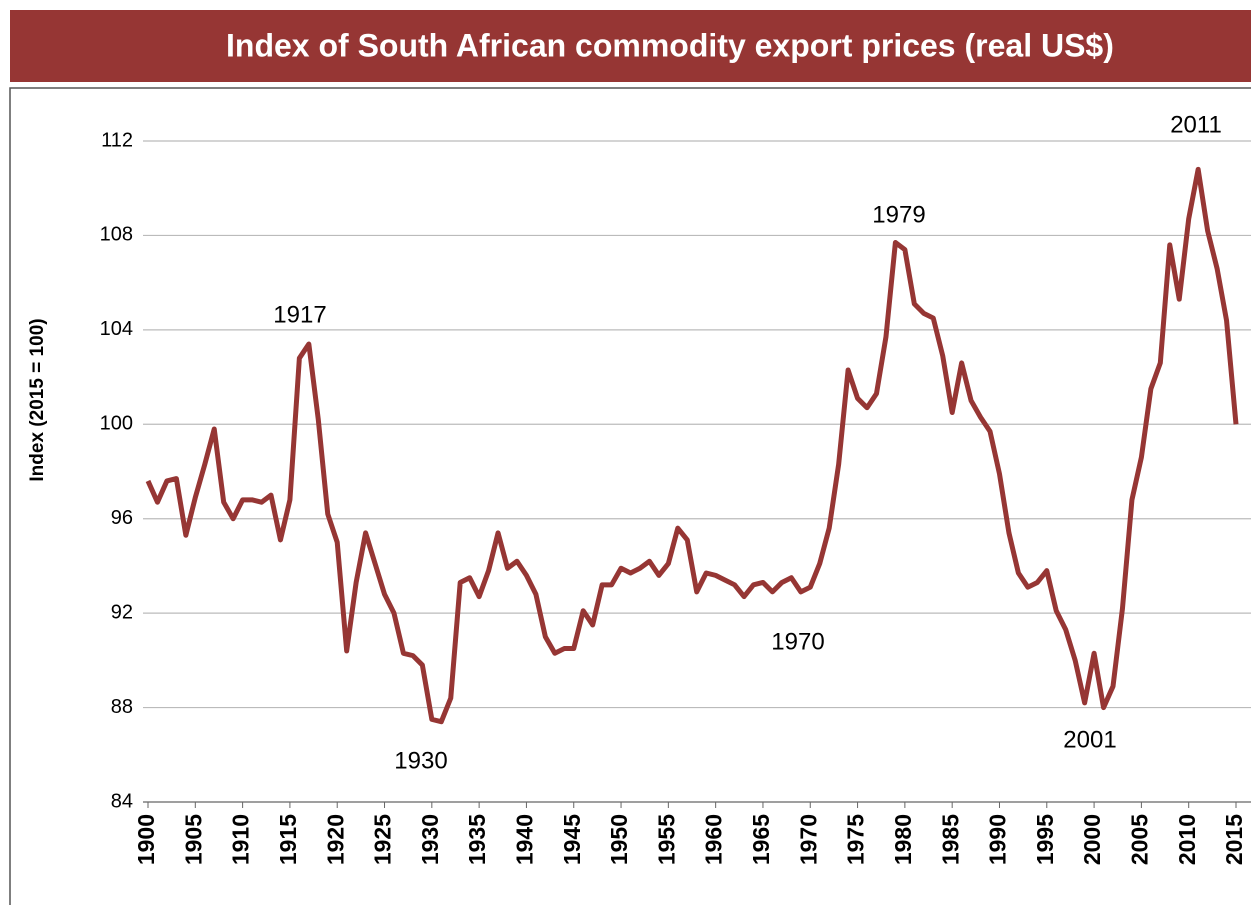 The image size is (1251, 910). What do you see at coordinates (116, 235) in the screenshot?
I see `y-tick-label: 108` at bounding box center [116, 235].